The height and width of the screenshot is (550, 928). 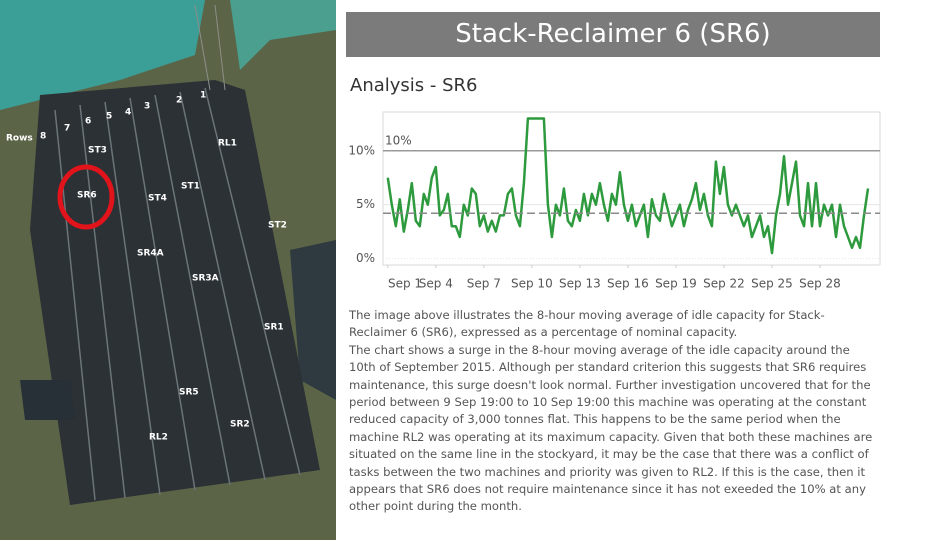 What do you see at coordinates (365, 258) in the screenshot?
I see `y-tick-label: 0%` at bounding box center [365, 258].